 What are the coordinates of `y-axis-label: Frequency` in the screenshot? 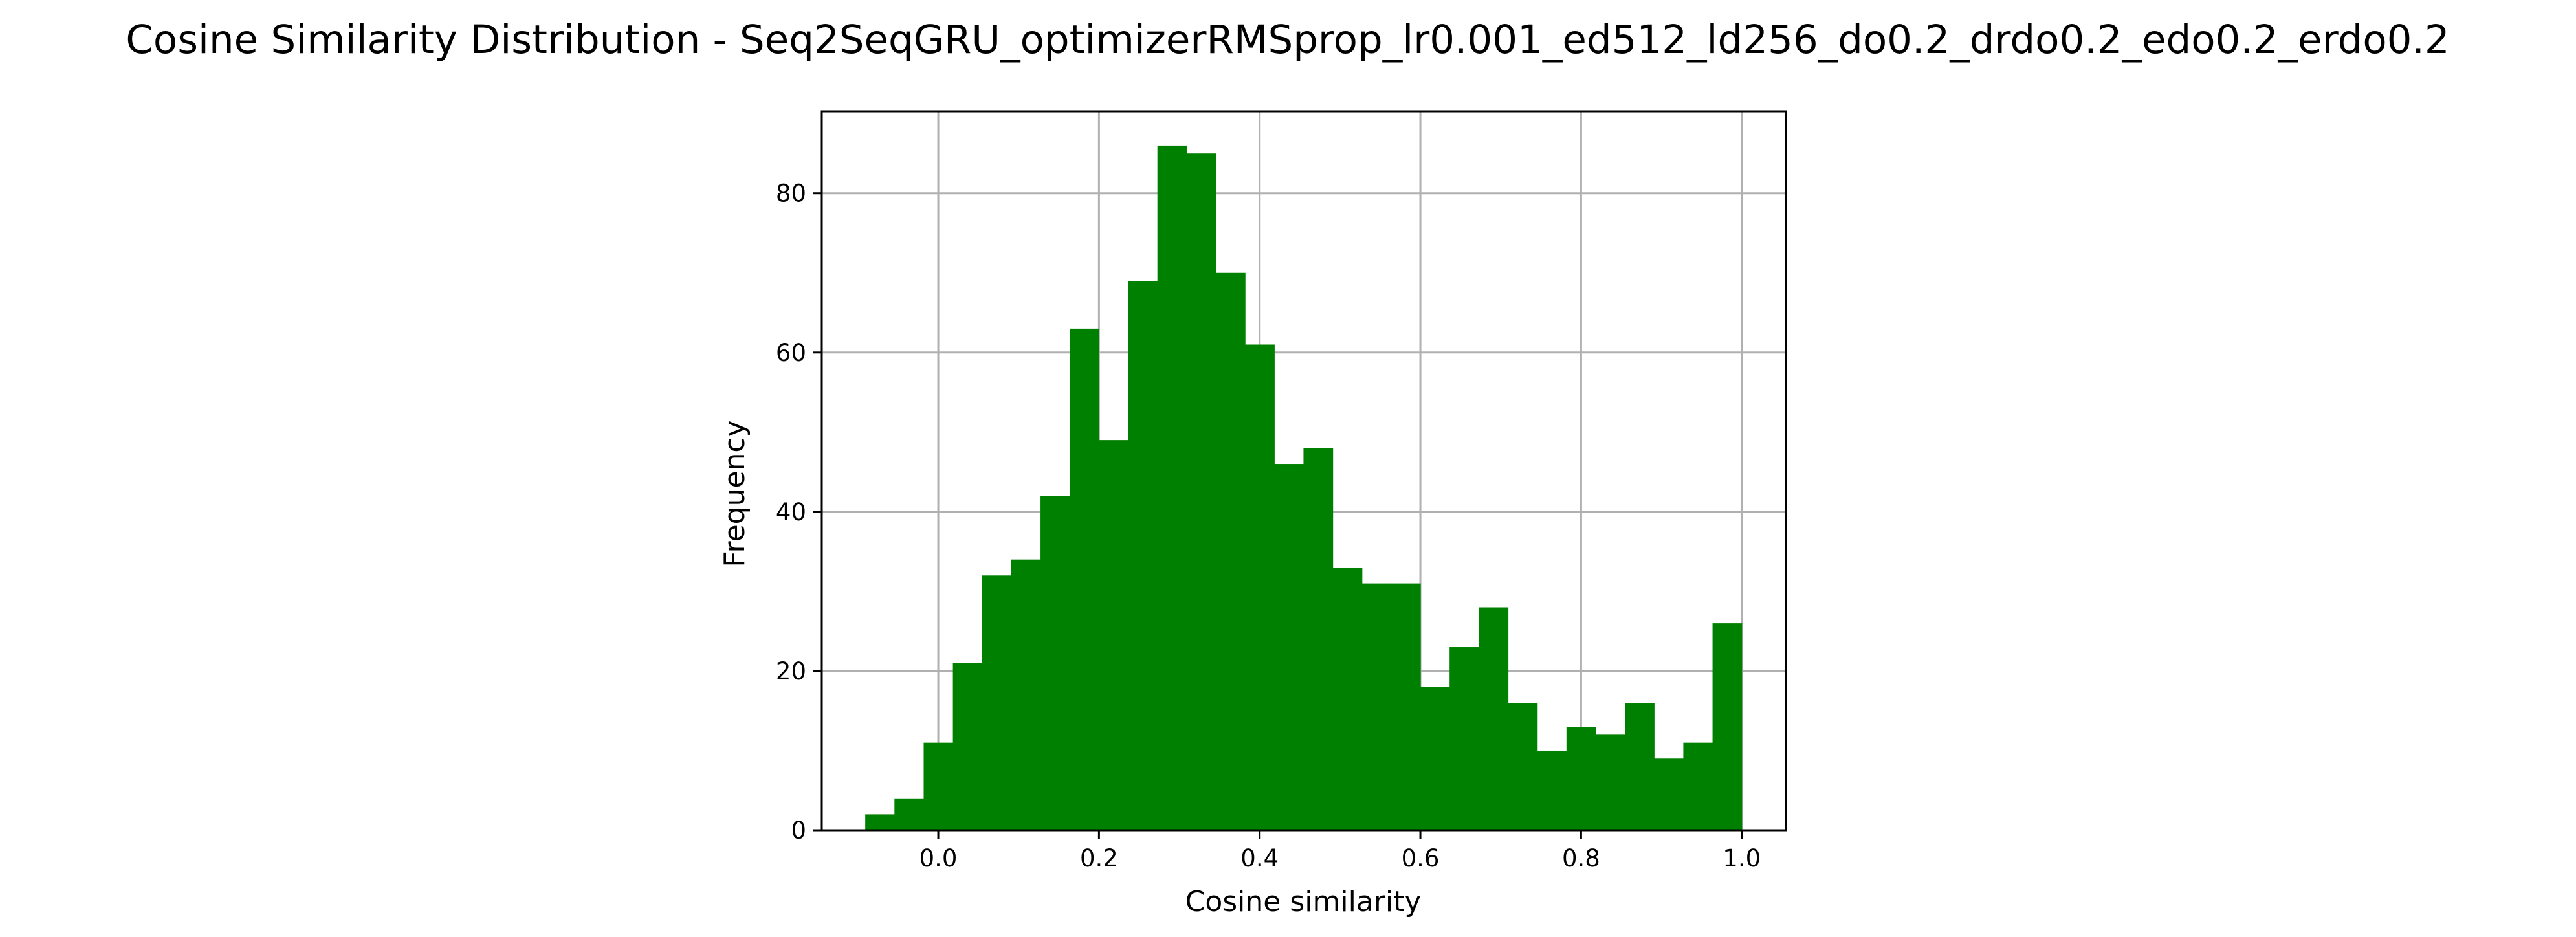 It's located at (735, 494).